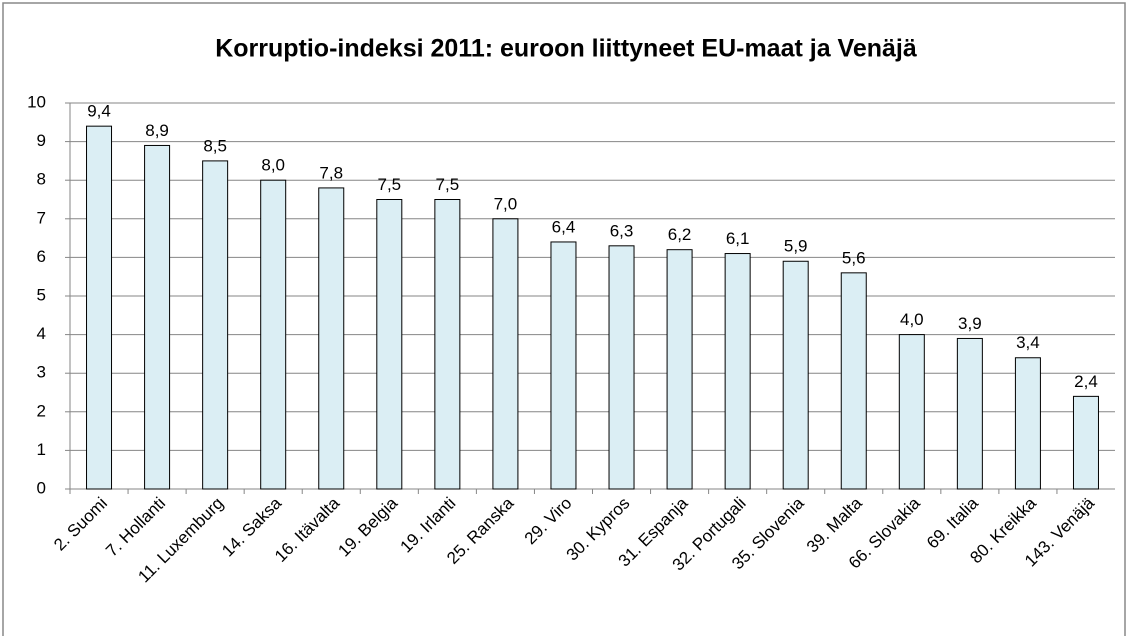 The width and height of the screenshot is (1129, 636). I want to click on y-tick-label: 3, so click(41, 372).